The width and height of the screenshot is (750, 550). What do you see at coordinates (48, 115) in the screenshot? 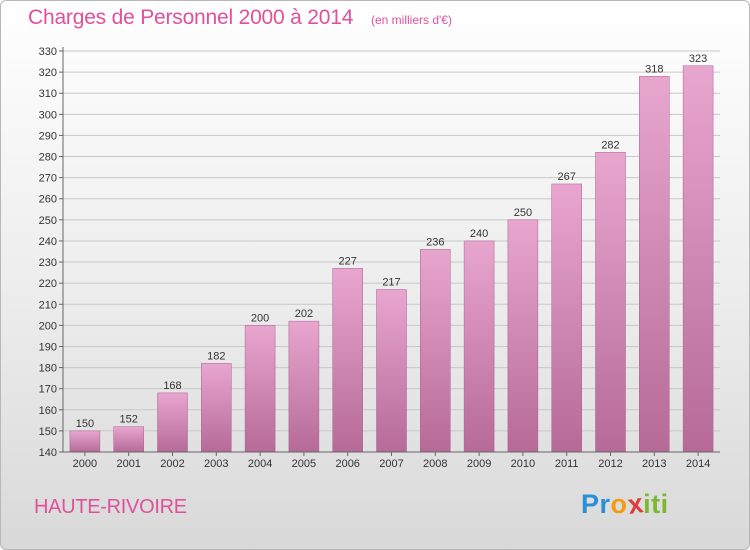
I see `y-tick-label: 300` at bounding box center [48, 115].